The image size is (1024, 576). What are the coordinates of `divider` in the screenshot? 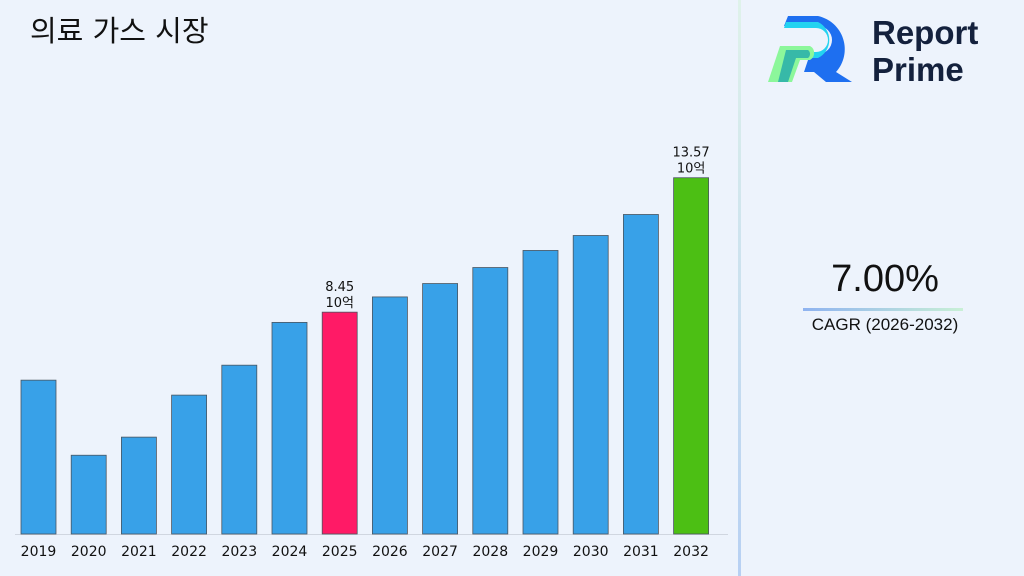 It's located at (739, 288).